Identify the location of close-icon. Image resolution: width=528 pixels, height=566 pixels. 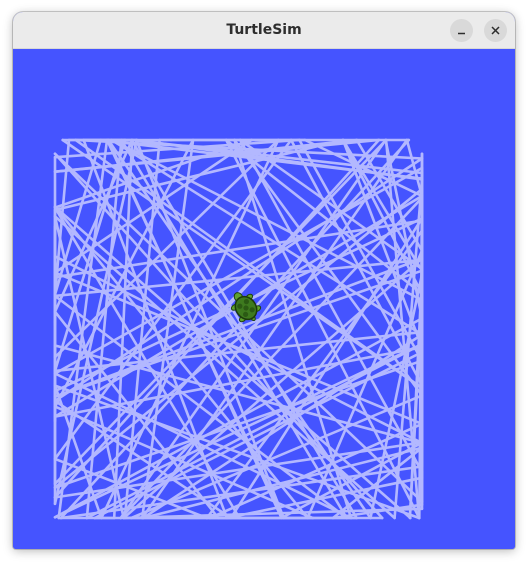
(495, 30).